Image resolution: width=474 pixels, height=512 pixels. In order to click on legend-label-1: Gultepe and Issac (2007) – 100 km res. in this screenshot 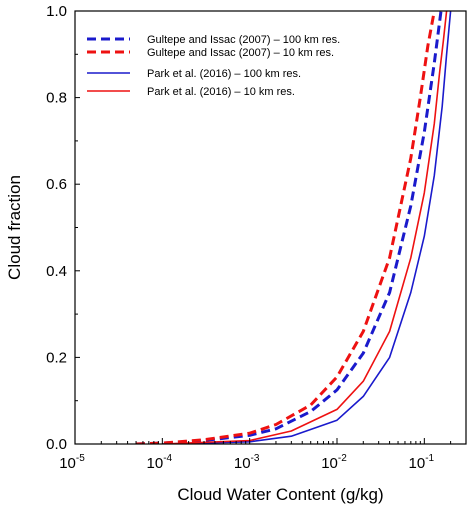, I will do `click(243, 40)`.